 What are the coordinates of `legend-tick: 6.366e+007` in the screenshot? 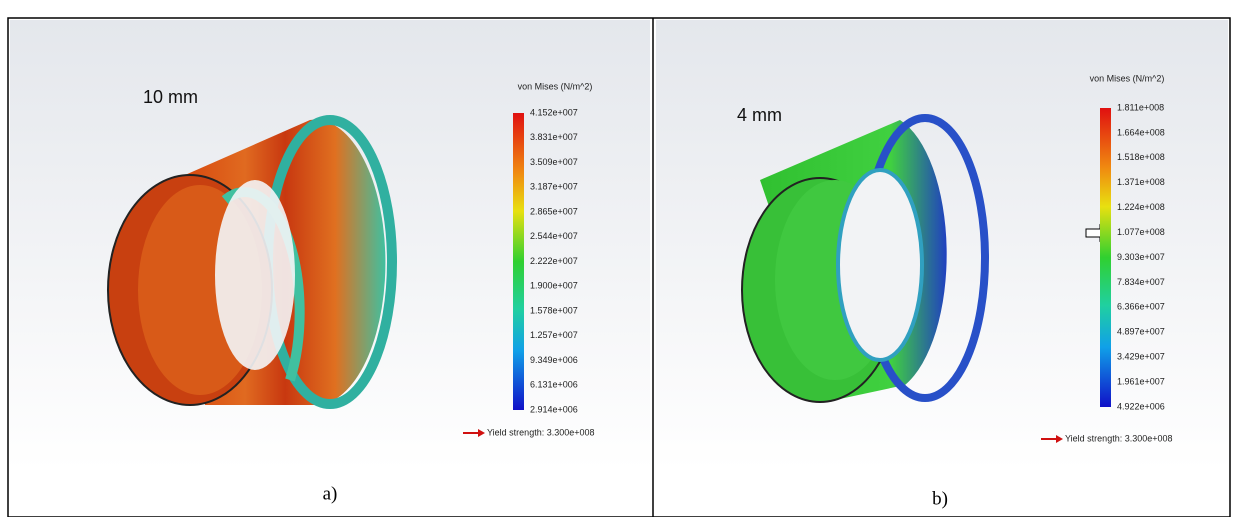 It's located at (1141, 307).